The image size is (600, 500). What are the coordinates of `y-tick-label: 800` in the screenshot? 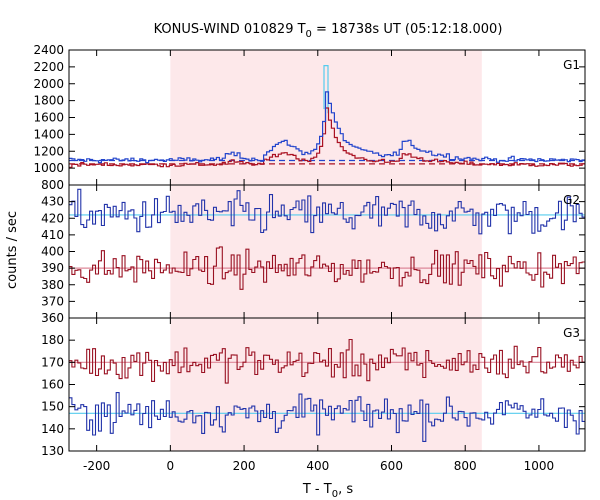 It's located at (52, 185).